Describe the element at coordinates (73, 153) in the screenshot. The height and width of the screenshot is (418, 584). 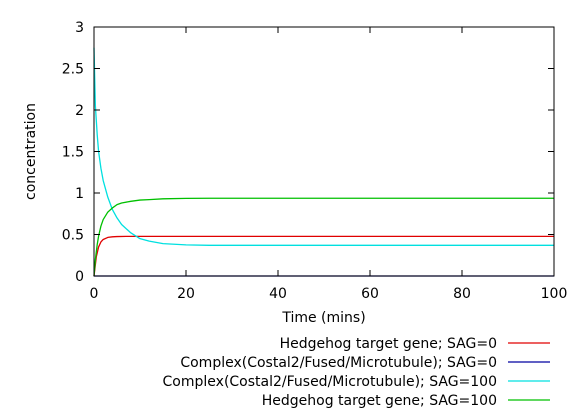
I see `y-tick-label: 1.5` at that location.